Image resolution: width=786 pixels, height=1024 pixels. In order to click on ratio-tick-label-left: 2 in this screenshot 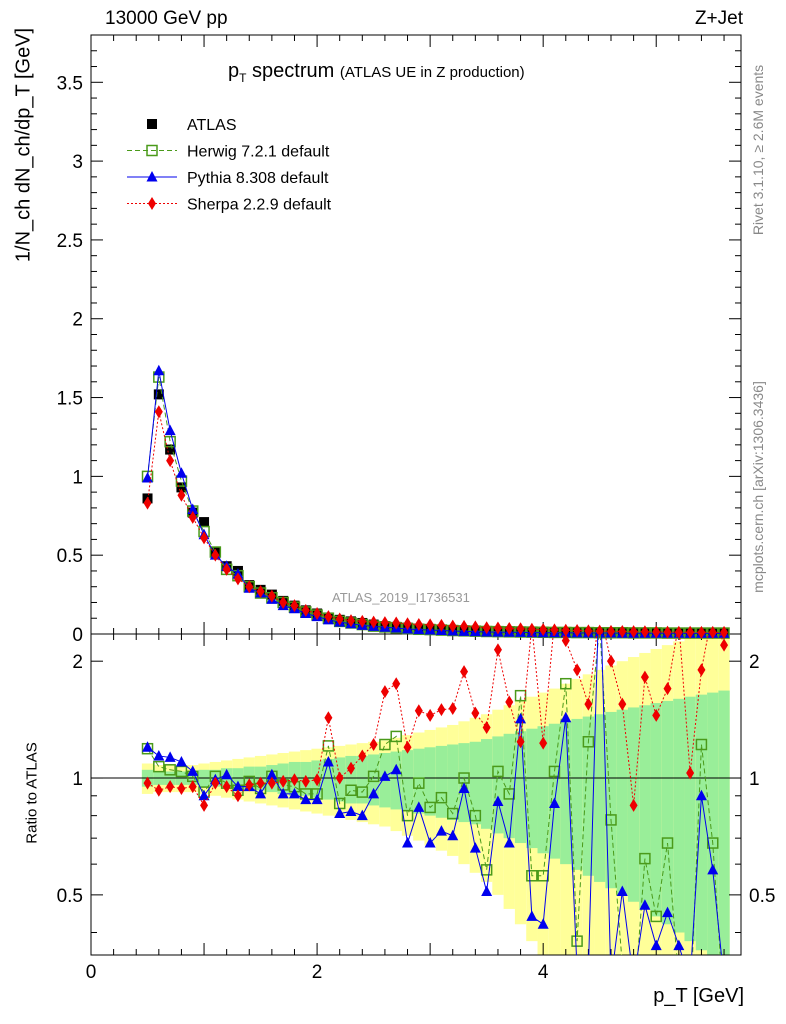, I will do `click(77, 662)`.